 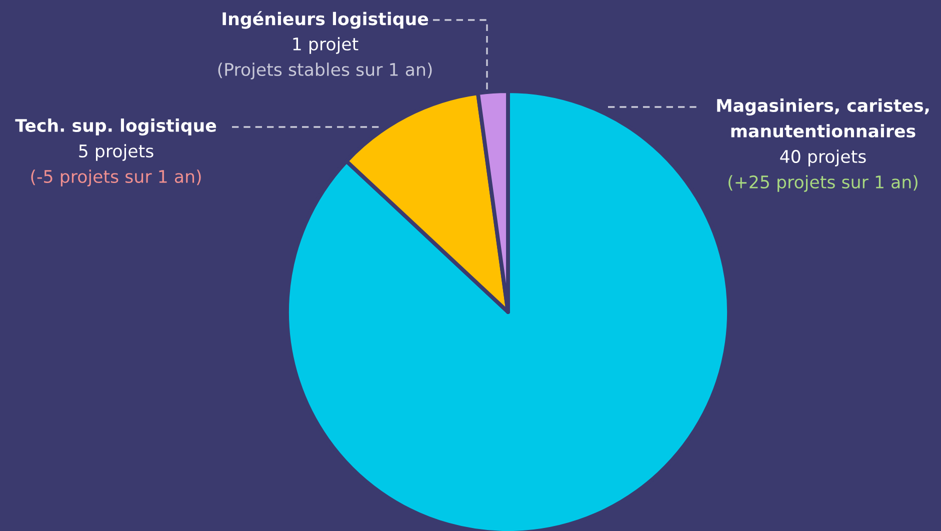 I want to click on data-label: 1 projet, so click(x=325, y=45).